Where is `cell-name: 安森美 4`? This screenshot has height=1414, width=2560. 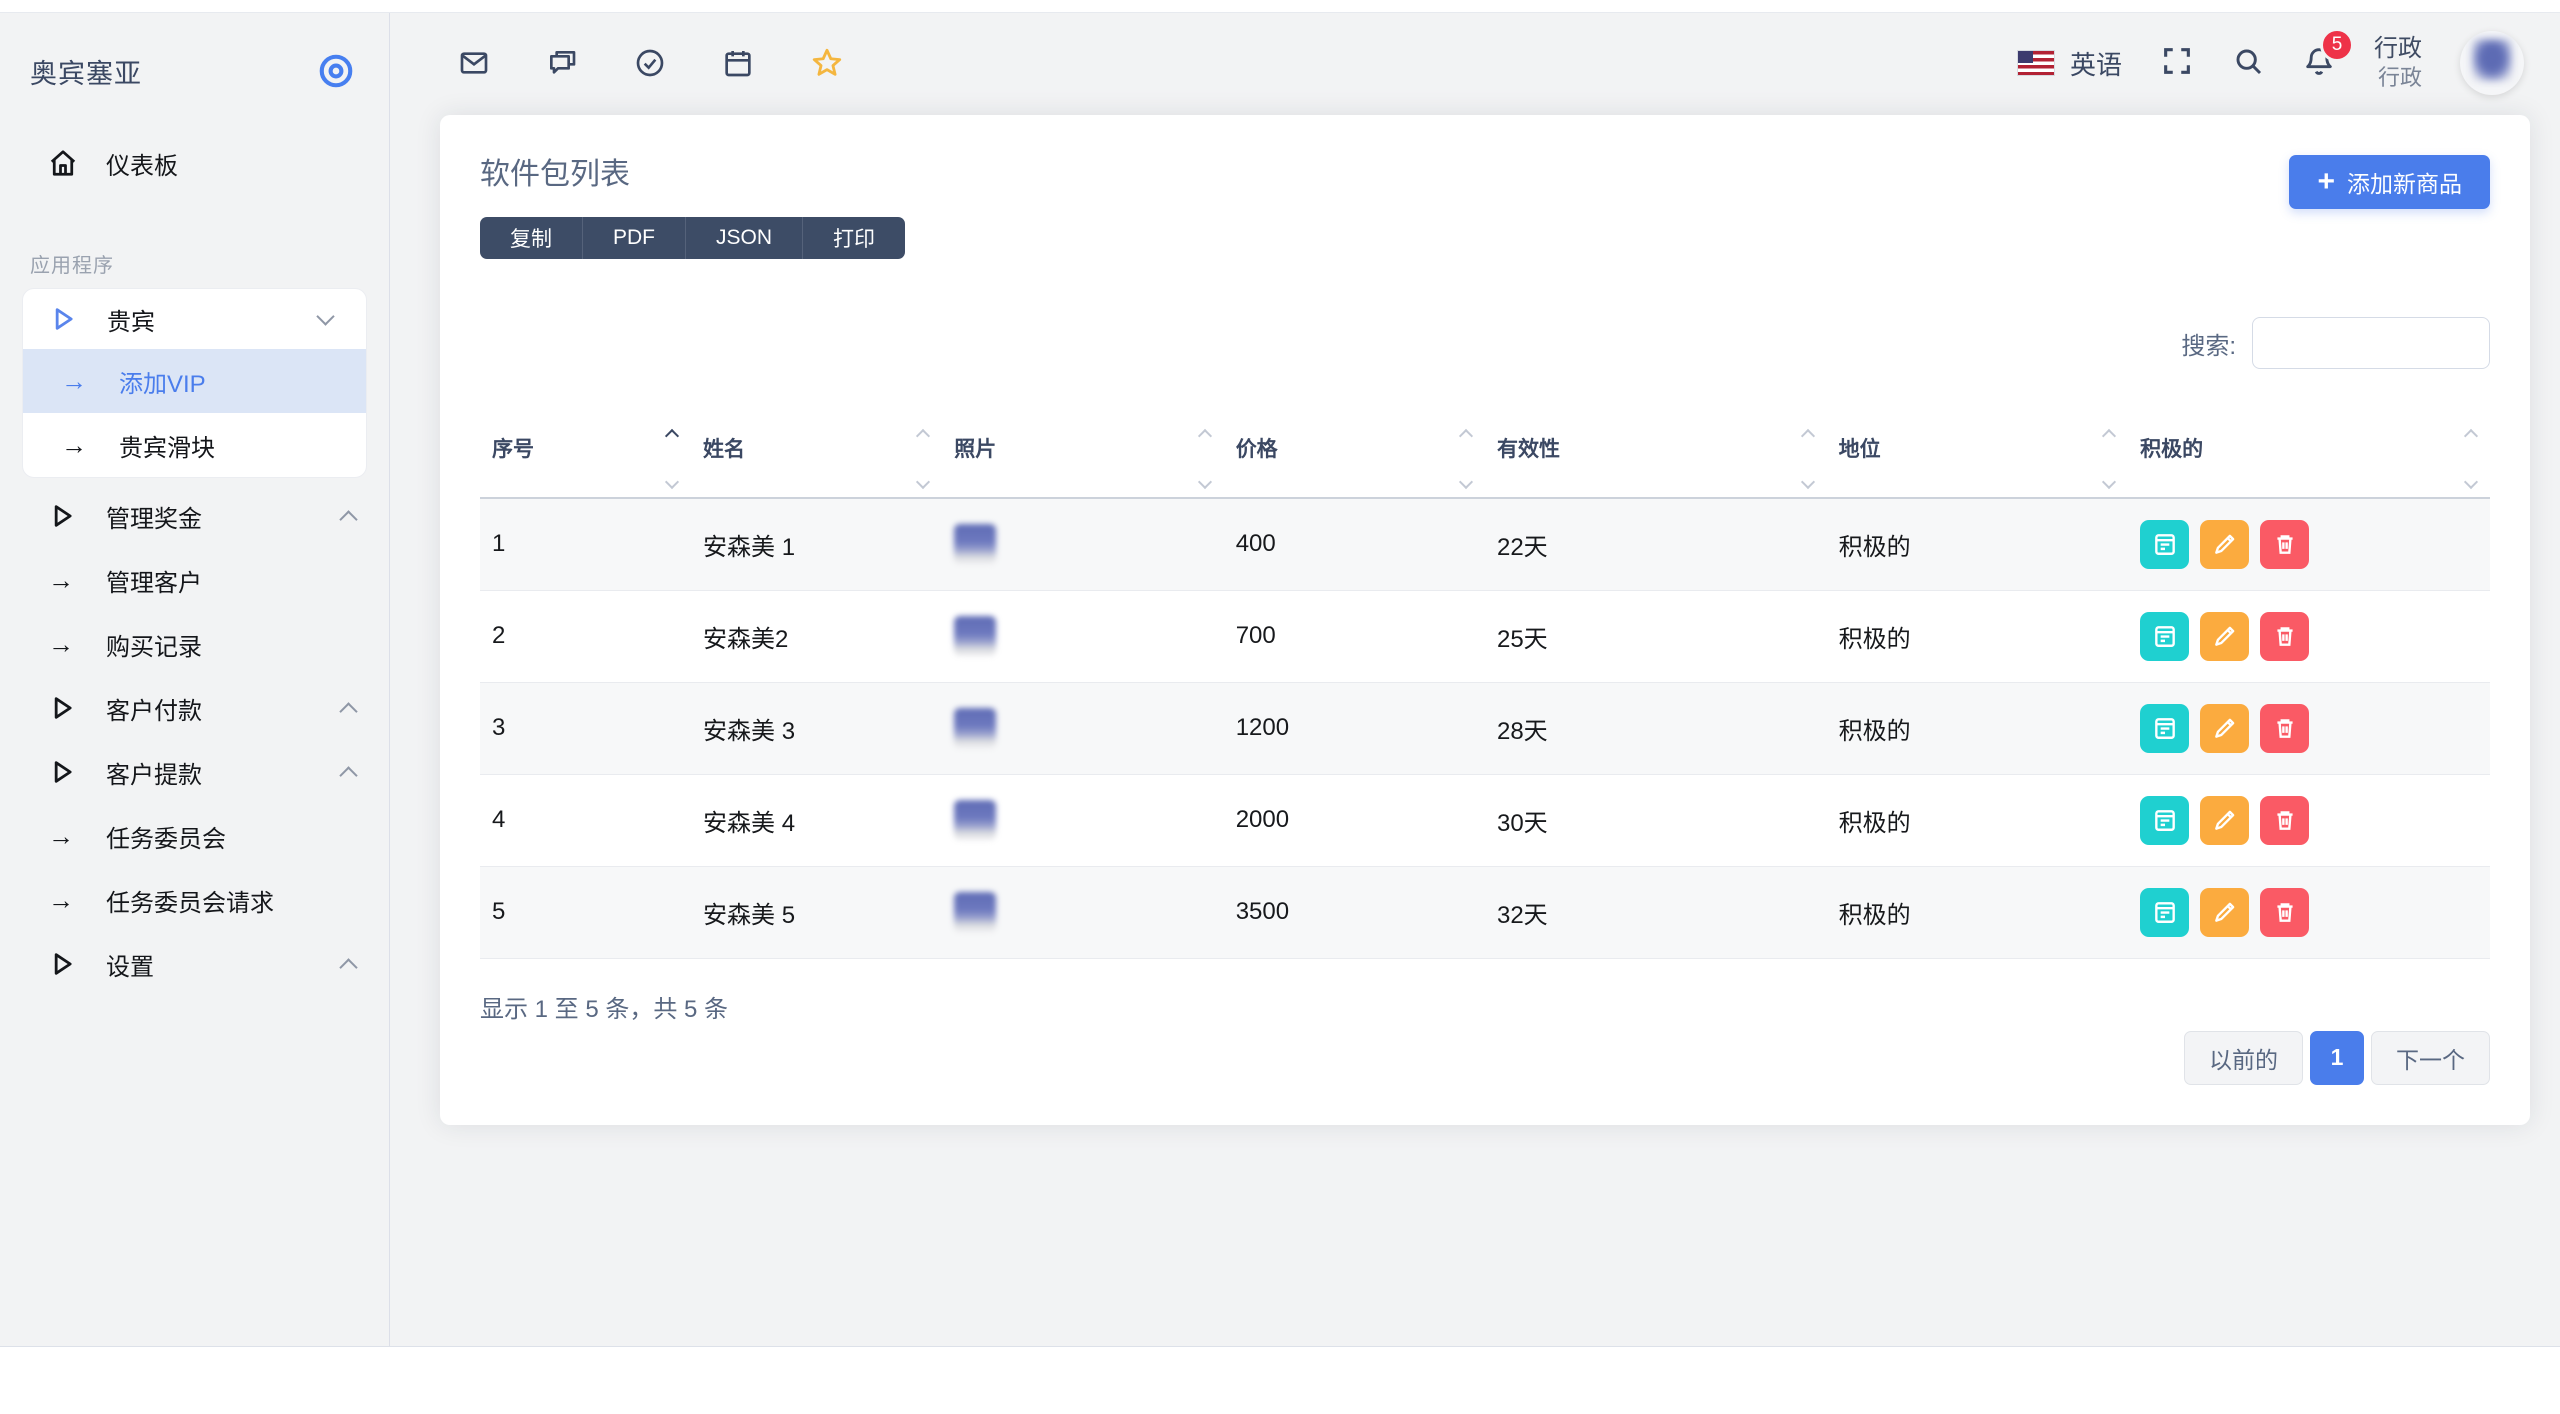 cell-name: 安森美 4 is located at coordinates (817, 820).